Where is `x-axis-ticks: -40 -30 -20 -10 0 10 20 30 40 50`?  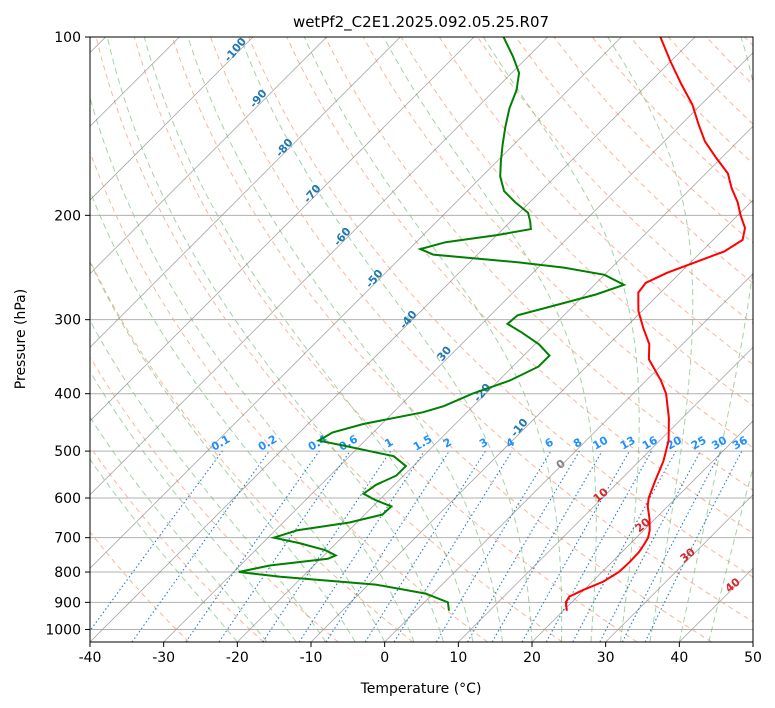 x-axis-ticks: -40 -30 -20 -10 0 10 20 30 40 50 is located at coordinates (420, 654).